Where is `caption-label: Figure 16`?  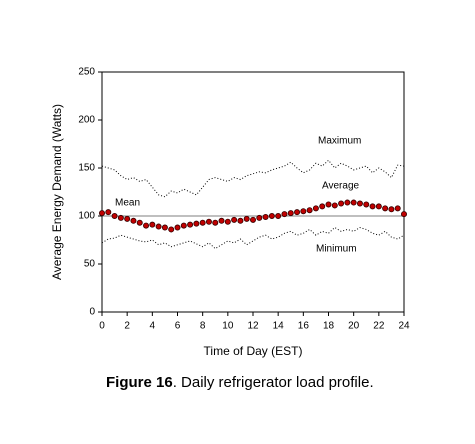 caption-label: Figure 16 is located at coordinates (139, 382).